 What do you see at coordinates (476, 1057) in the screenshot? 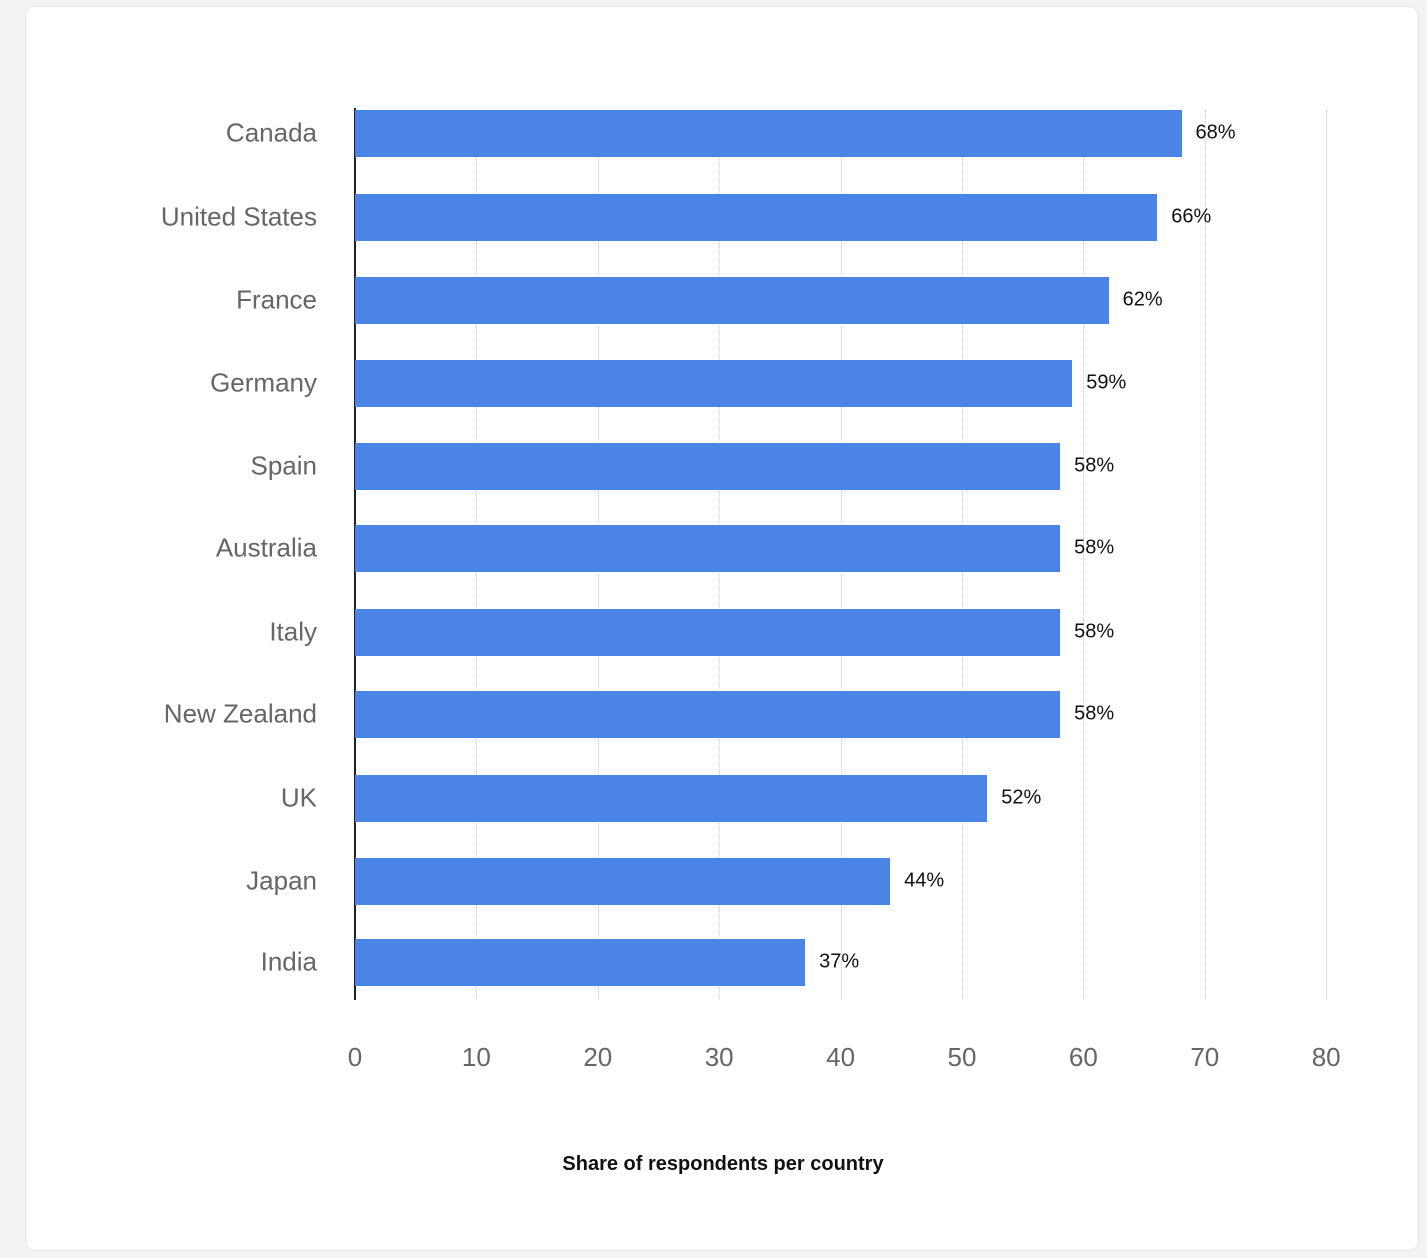
I see `x-tick-label: 10` at bounding box center [476, 1057].